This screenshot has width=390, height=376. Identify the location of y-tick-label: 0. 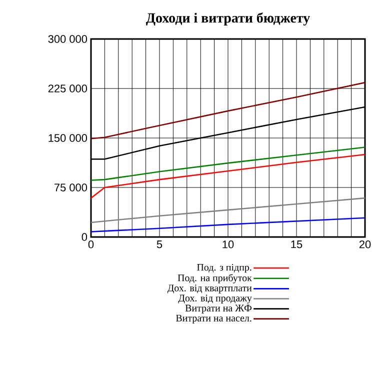
(85, 237).